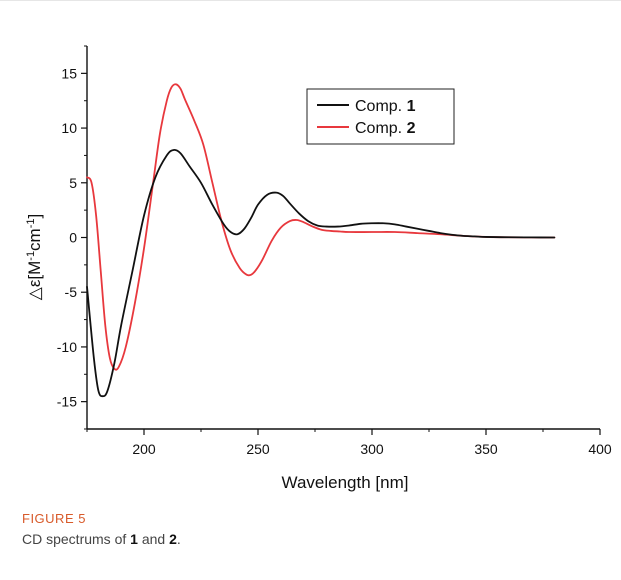 The image size is (621, 580). Describe the element at coordinates (178, 539) in the screenshot. I see `caption-text-end: .` at that location.